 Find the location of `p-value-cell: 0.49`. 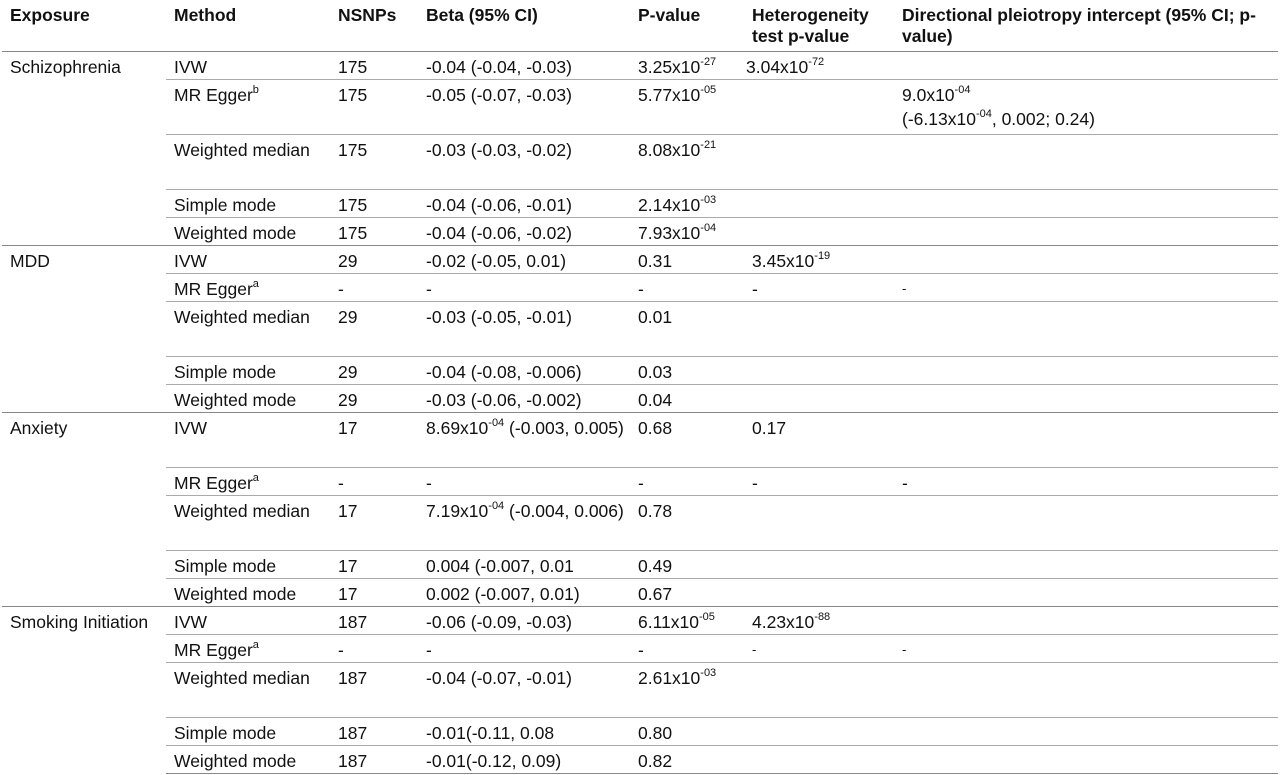

p-value-cell: 0.49 is located at coordinates (687, 563).